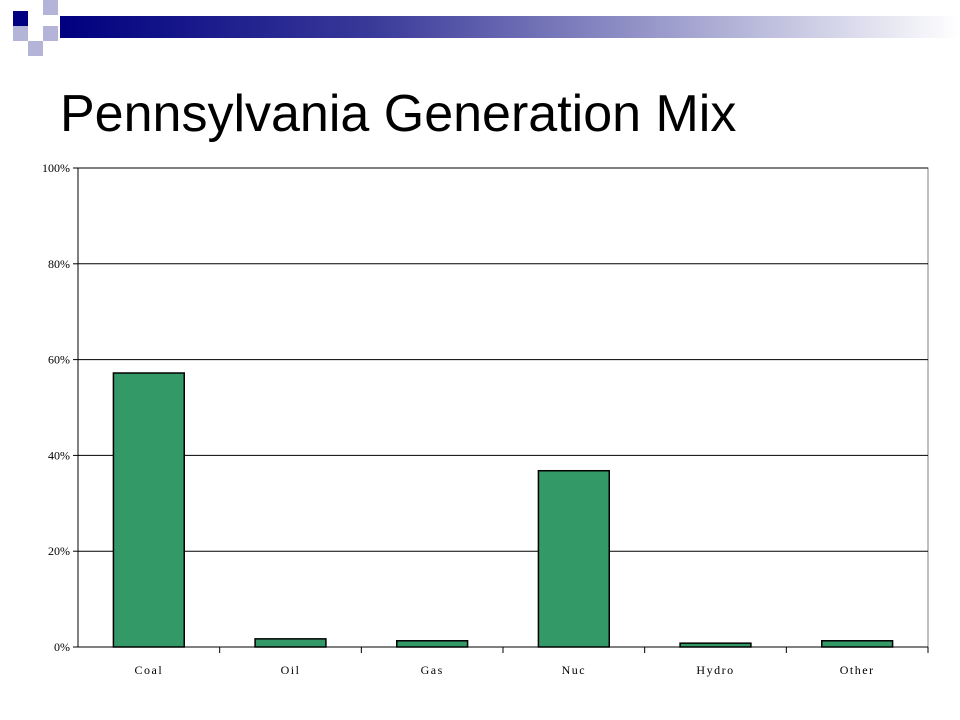  What do you see at coordinates (510, 27) in the screenshot?
I see `decor-gradient-bar` at bounding box center [510, 27].